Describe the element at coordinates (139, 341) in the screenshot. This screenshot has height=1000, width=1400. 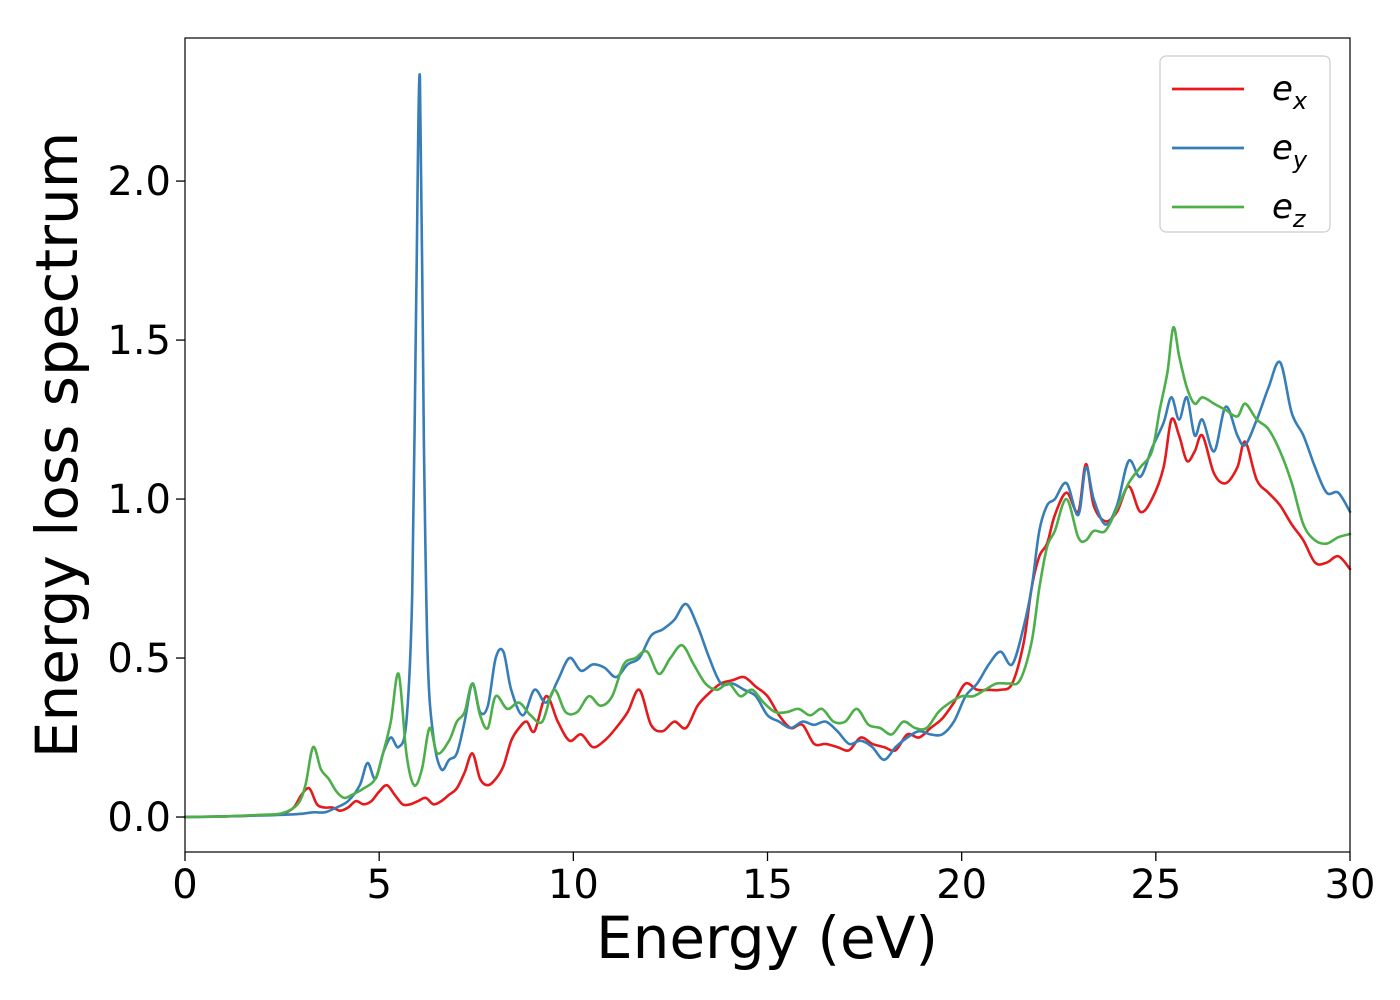
I see `y-tick-label: 1.5` at that location.